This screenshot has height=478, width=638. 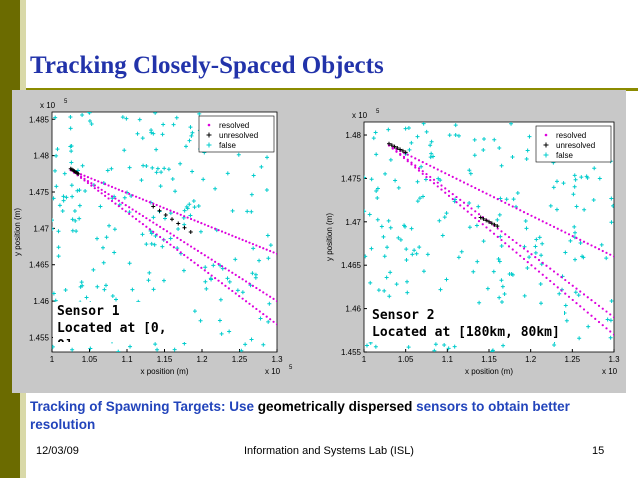 I want to click on legend-marker-false, so click(x=546, y=155).